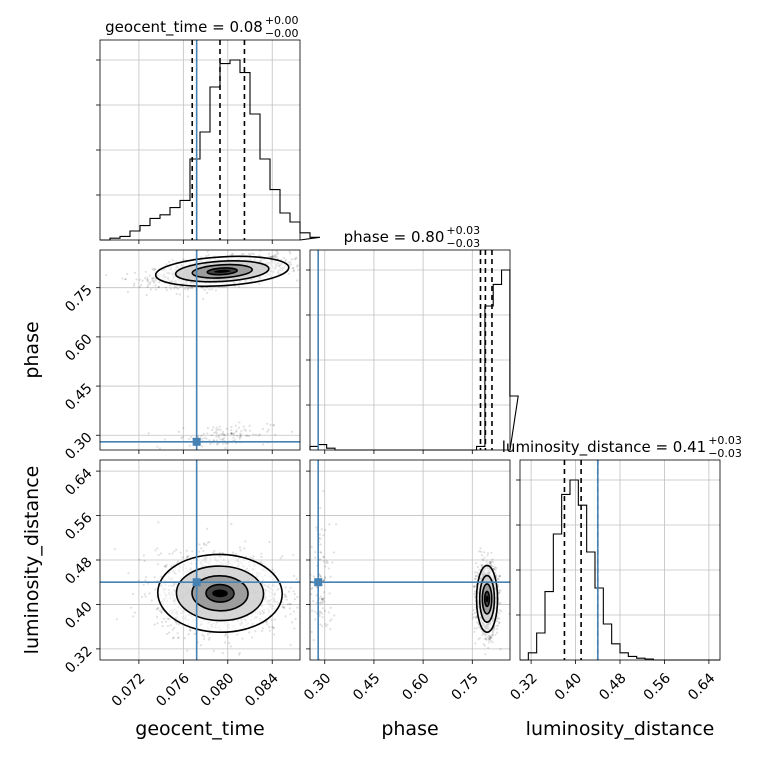  Describe the element at coordinates (409, 729) in the screenshot. I see `x-axis-label: phase` at that location.